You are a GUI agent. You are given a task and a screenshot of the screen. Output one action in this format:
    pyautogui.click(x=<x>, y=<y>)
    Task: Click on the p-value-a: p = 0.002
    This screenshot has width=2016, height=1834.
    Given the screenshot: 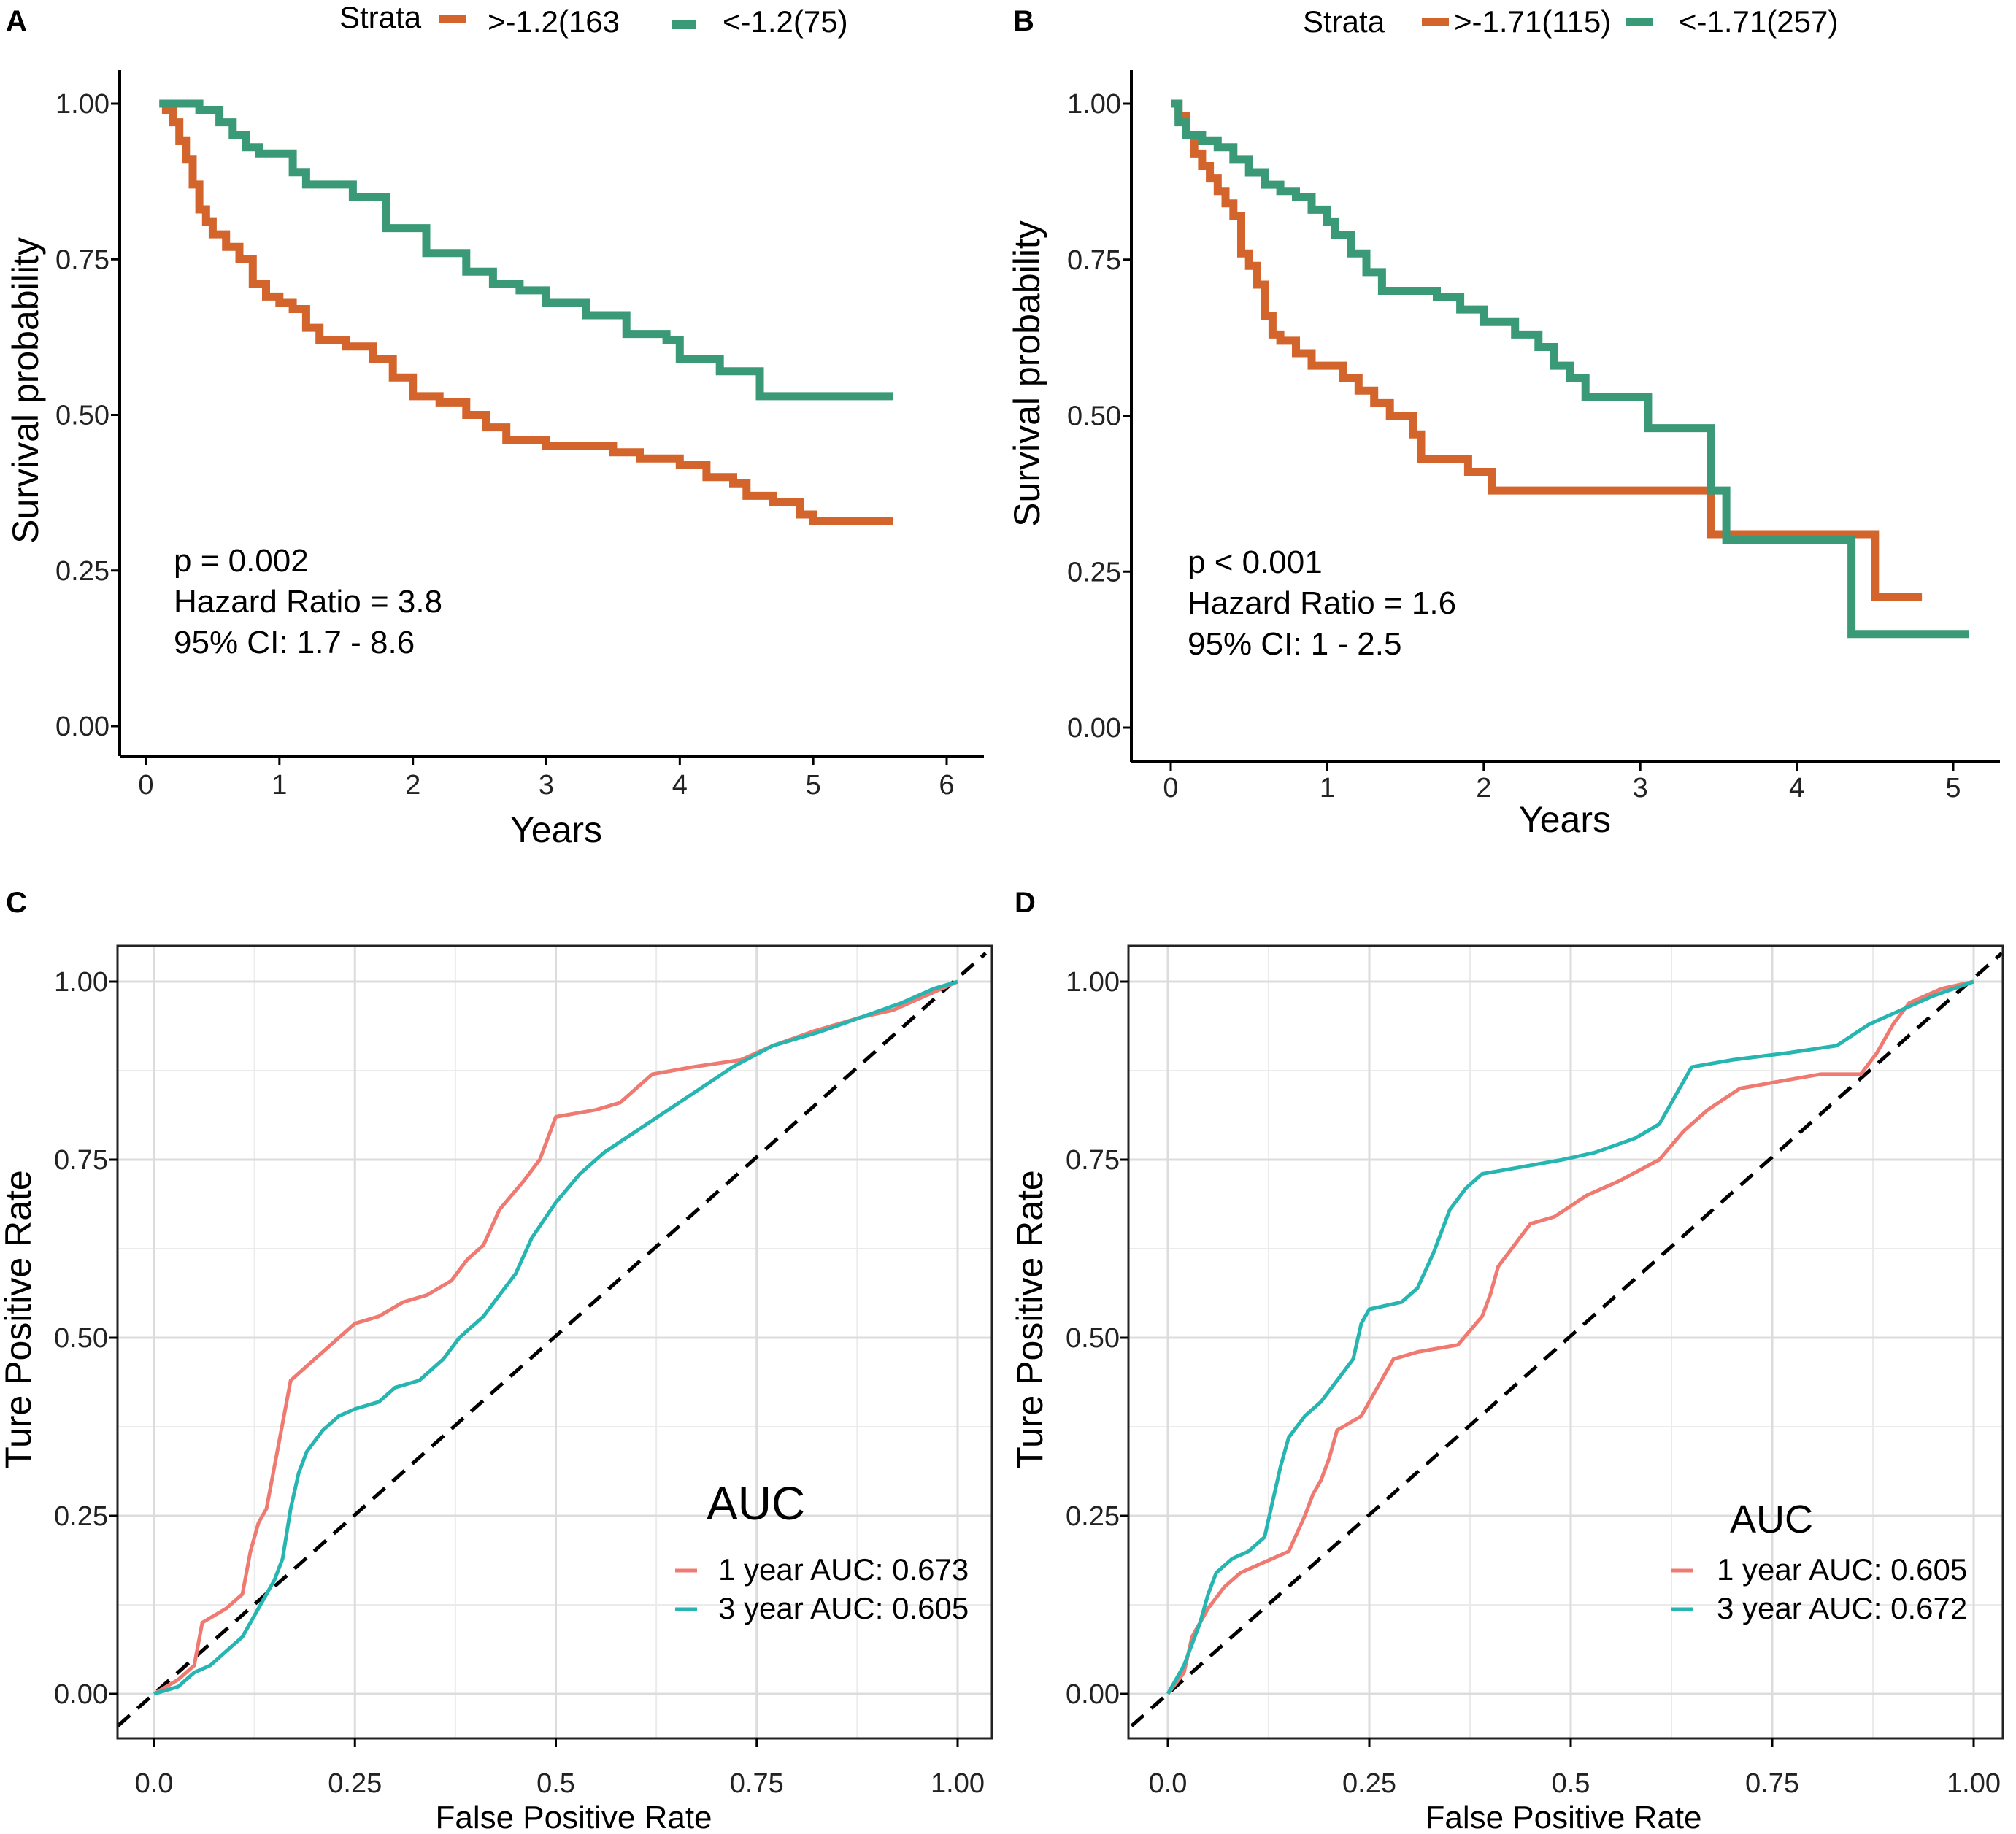 What is the action you would take?
    pyautogui.click(x=241, y=561)
    